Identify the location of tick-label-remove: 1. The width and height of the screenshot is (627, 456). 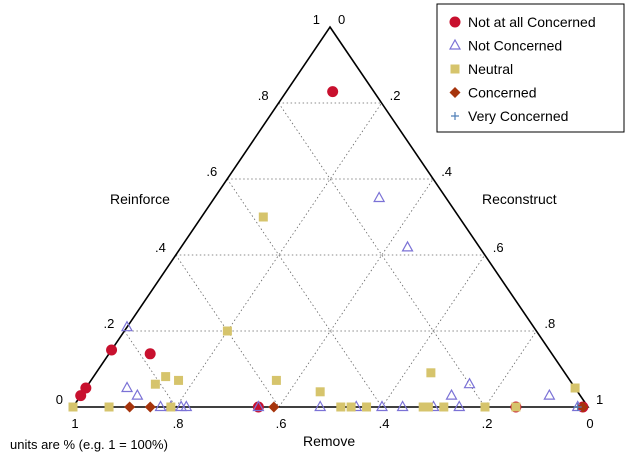
(74, 423).